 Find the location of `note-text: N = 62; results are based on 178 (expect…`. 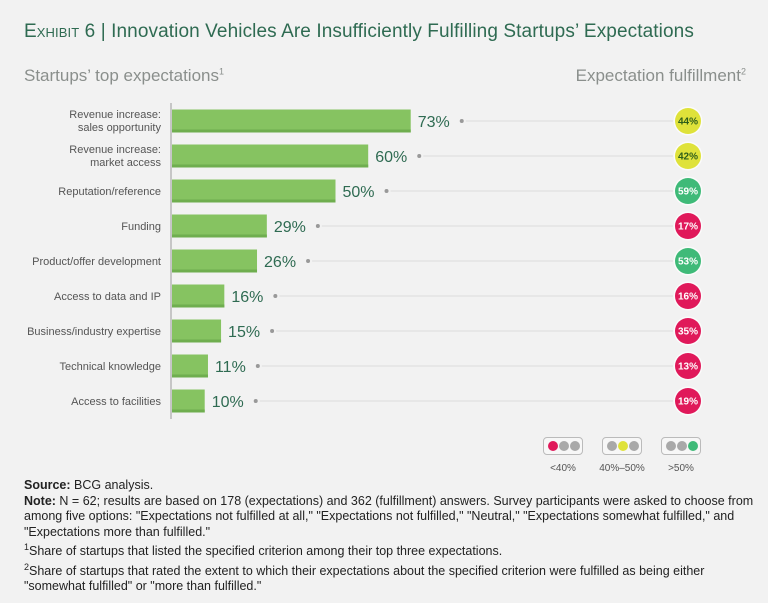

note-text: N = 62; results are based on 178 (expect… is located at coordinates (389, 516).